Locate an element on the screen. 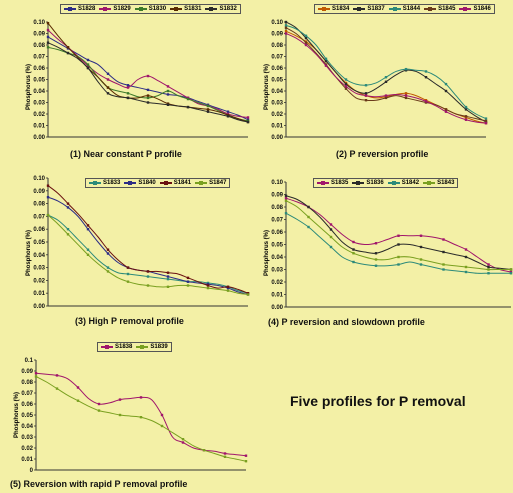 This screenshot has width=513, height=493. legend-label: S1843 is located at coordinates (446, 183).